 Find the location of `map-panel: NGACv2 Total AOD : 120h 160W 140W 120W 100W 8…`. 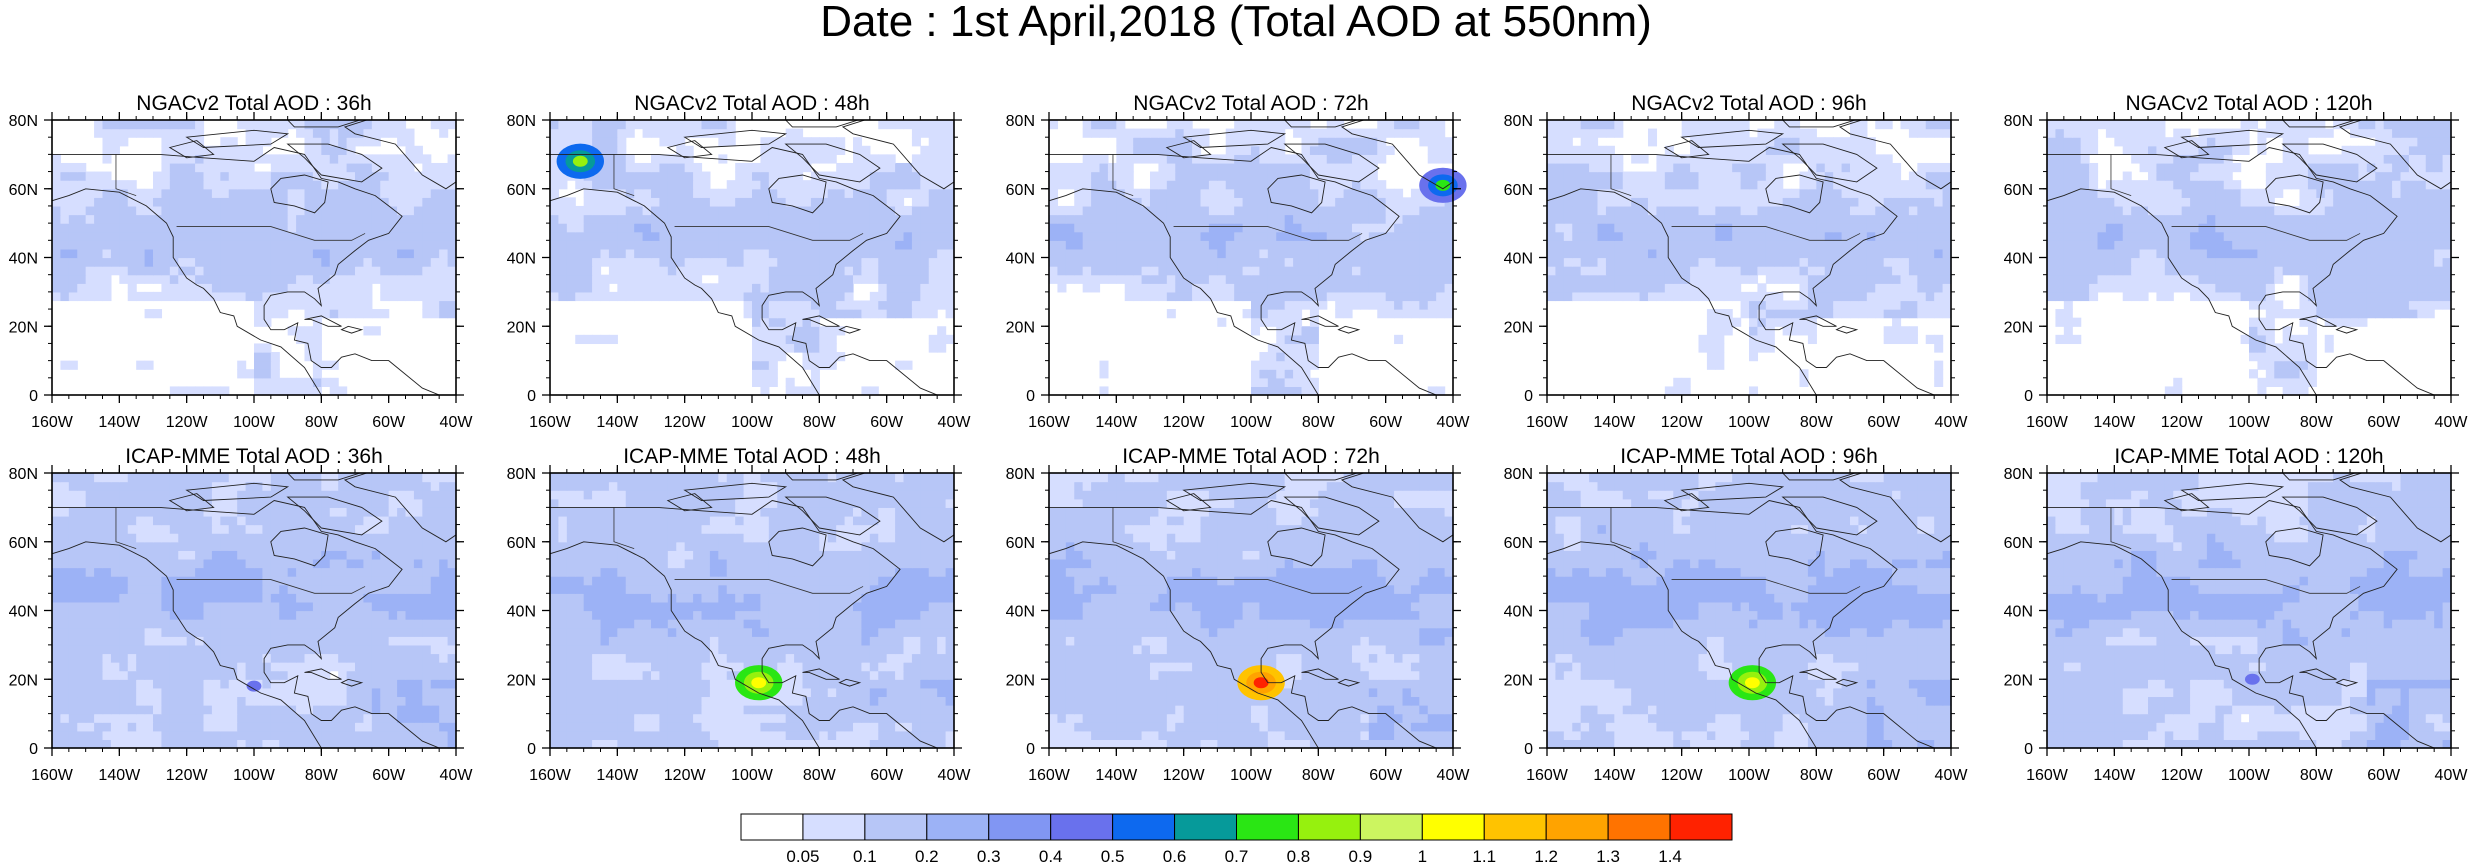

map-panel: NGACv2 Total AOD : 120h 160W 140W 120W 100W 8… is located at coordinates (2236, 261).